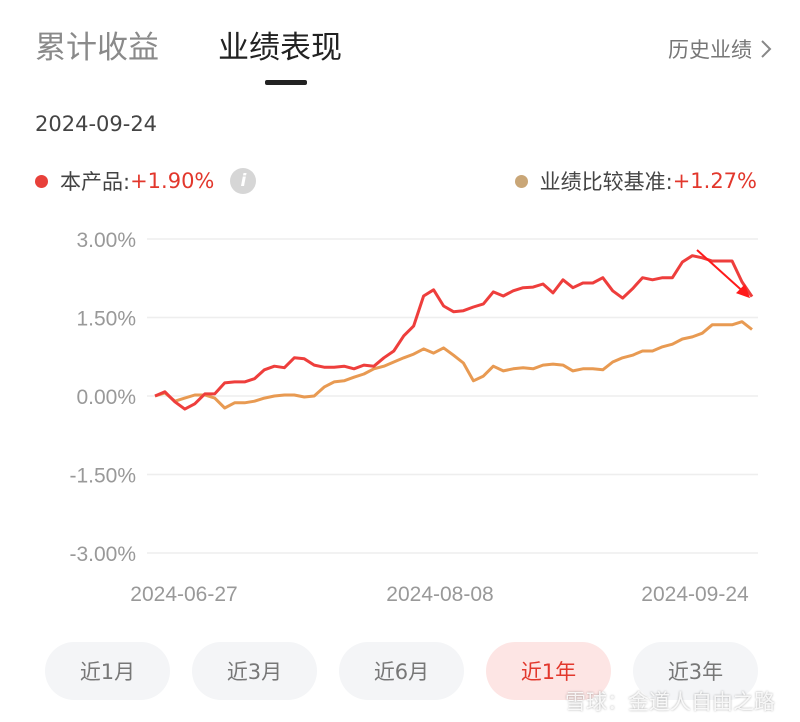  I want to click on history-performance-link: 历史业绩, so click(720, 49).